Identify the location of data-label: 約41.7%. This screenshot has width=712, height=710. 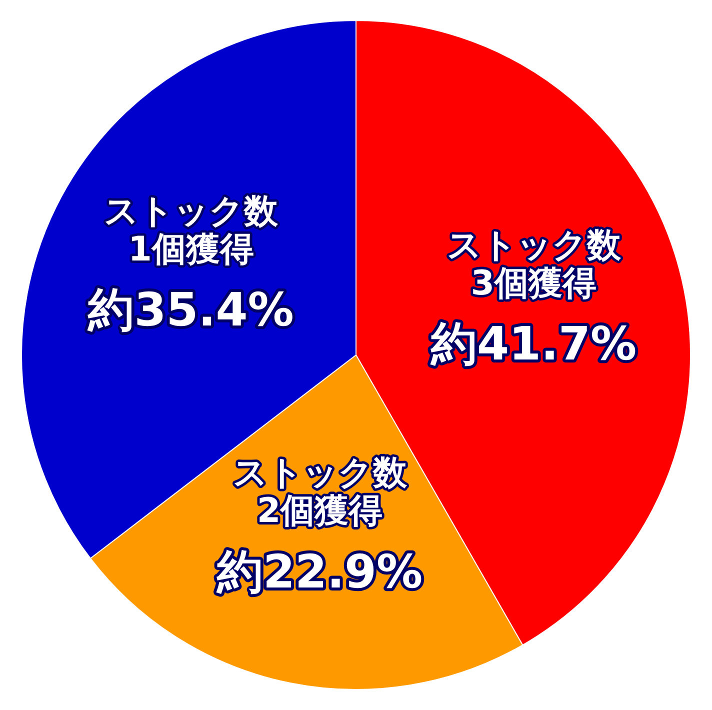
(533, 343).